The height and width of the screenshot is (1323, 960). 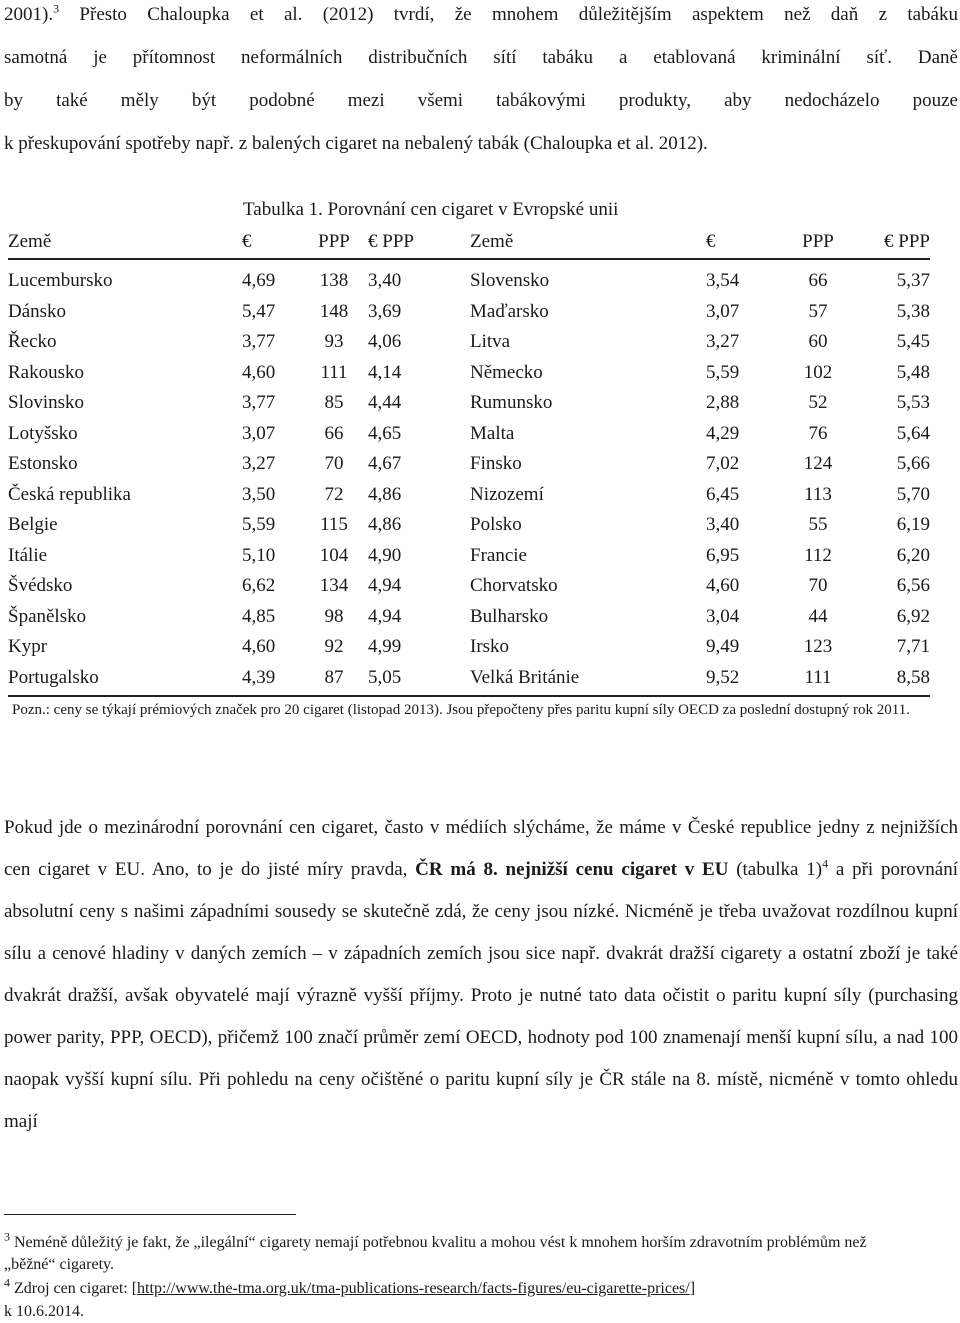 What do you see at coordinates (60, 281) in the screenshot?
I see `cell-country: Lucembursko` at bounding box center [60, 281].